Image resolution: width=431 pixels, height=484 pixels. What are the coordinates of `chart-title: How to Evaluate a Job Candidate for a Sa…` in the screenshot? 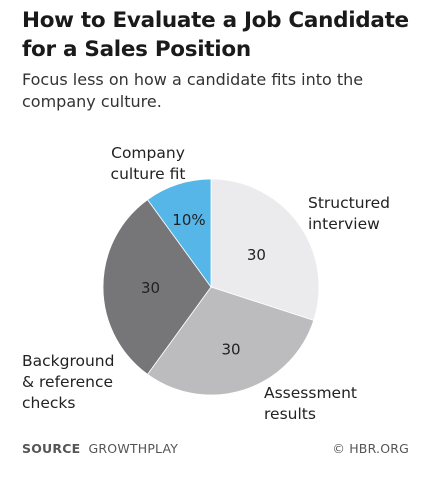 It's located at (222, 35).